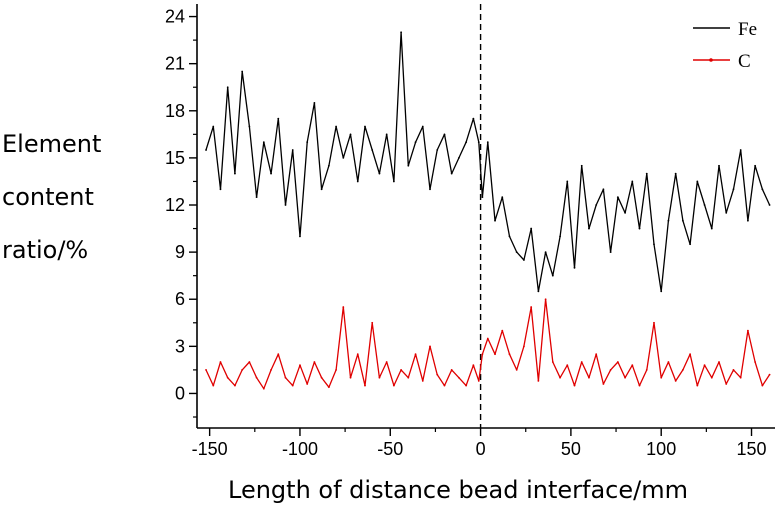  I want to click on x-tick-label: 100, so click(661, 449).